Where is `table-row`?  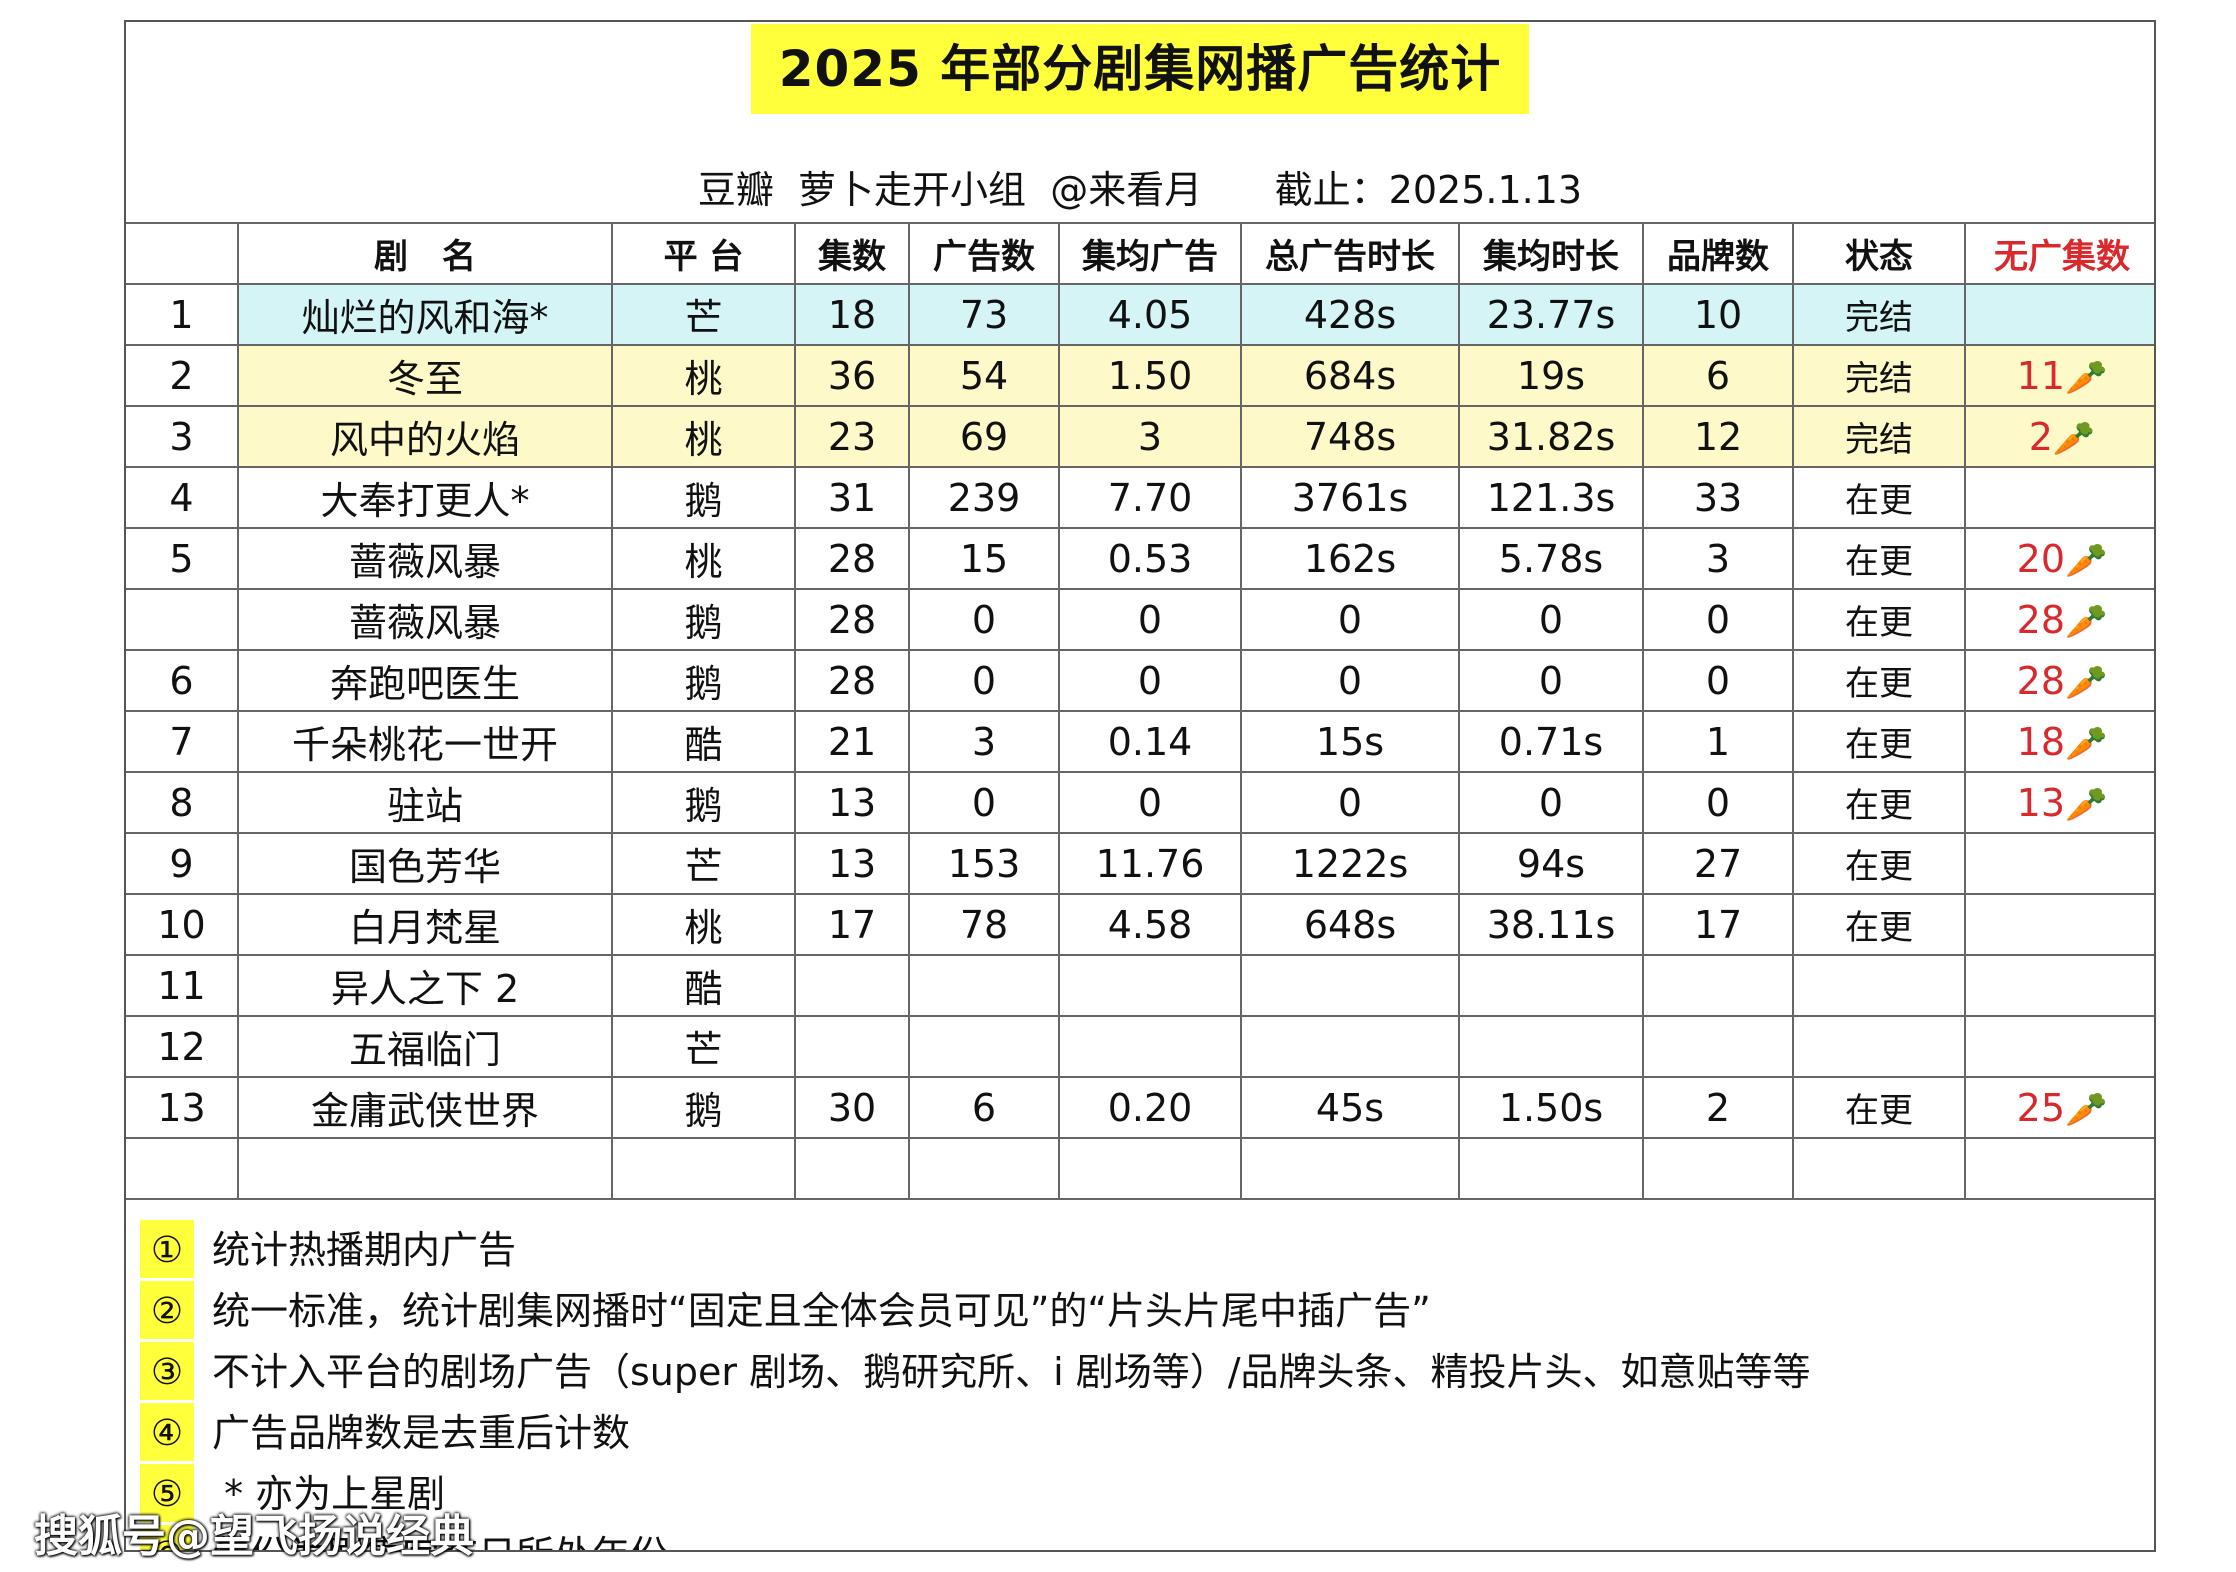 table-row is located at coordinates (1140, 1168).